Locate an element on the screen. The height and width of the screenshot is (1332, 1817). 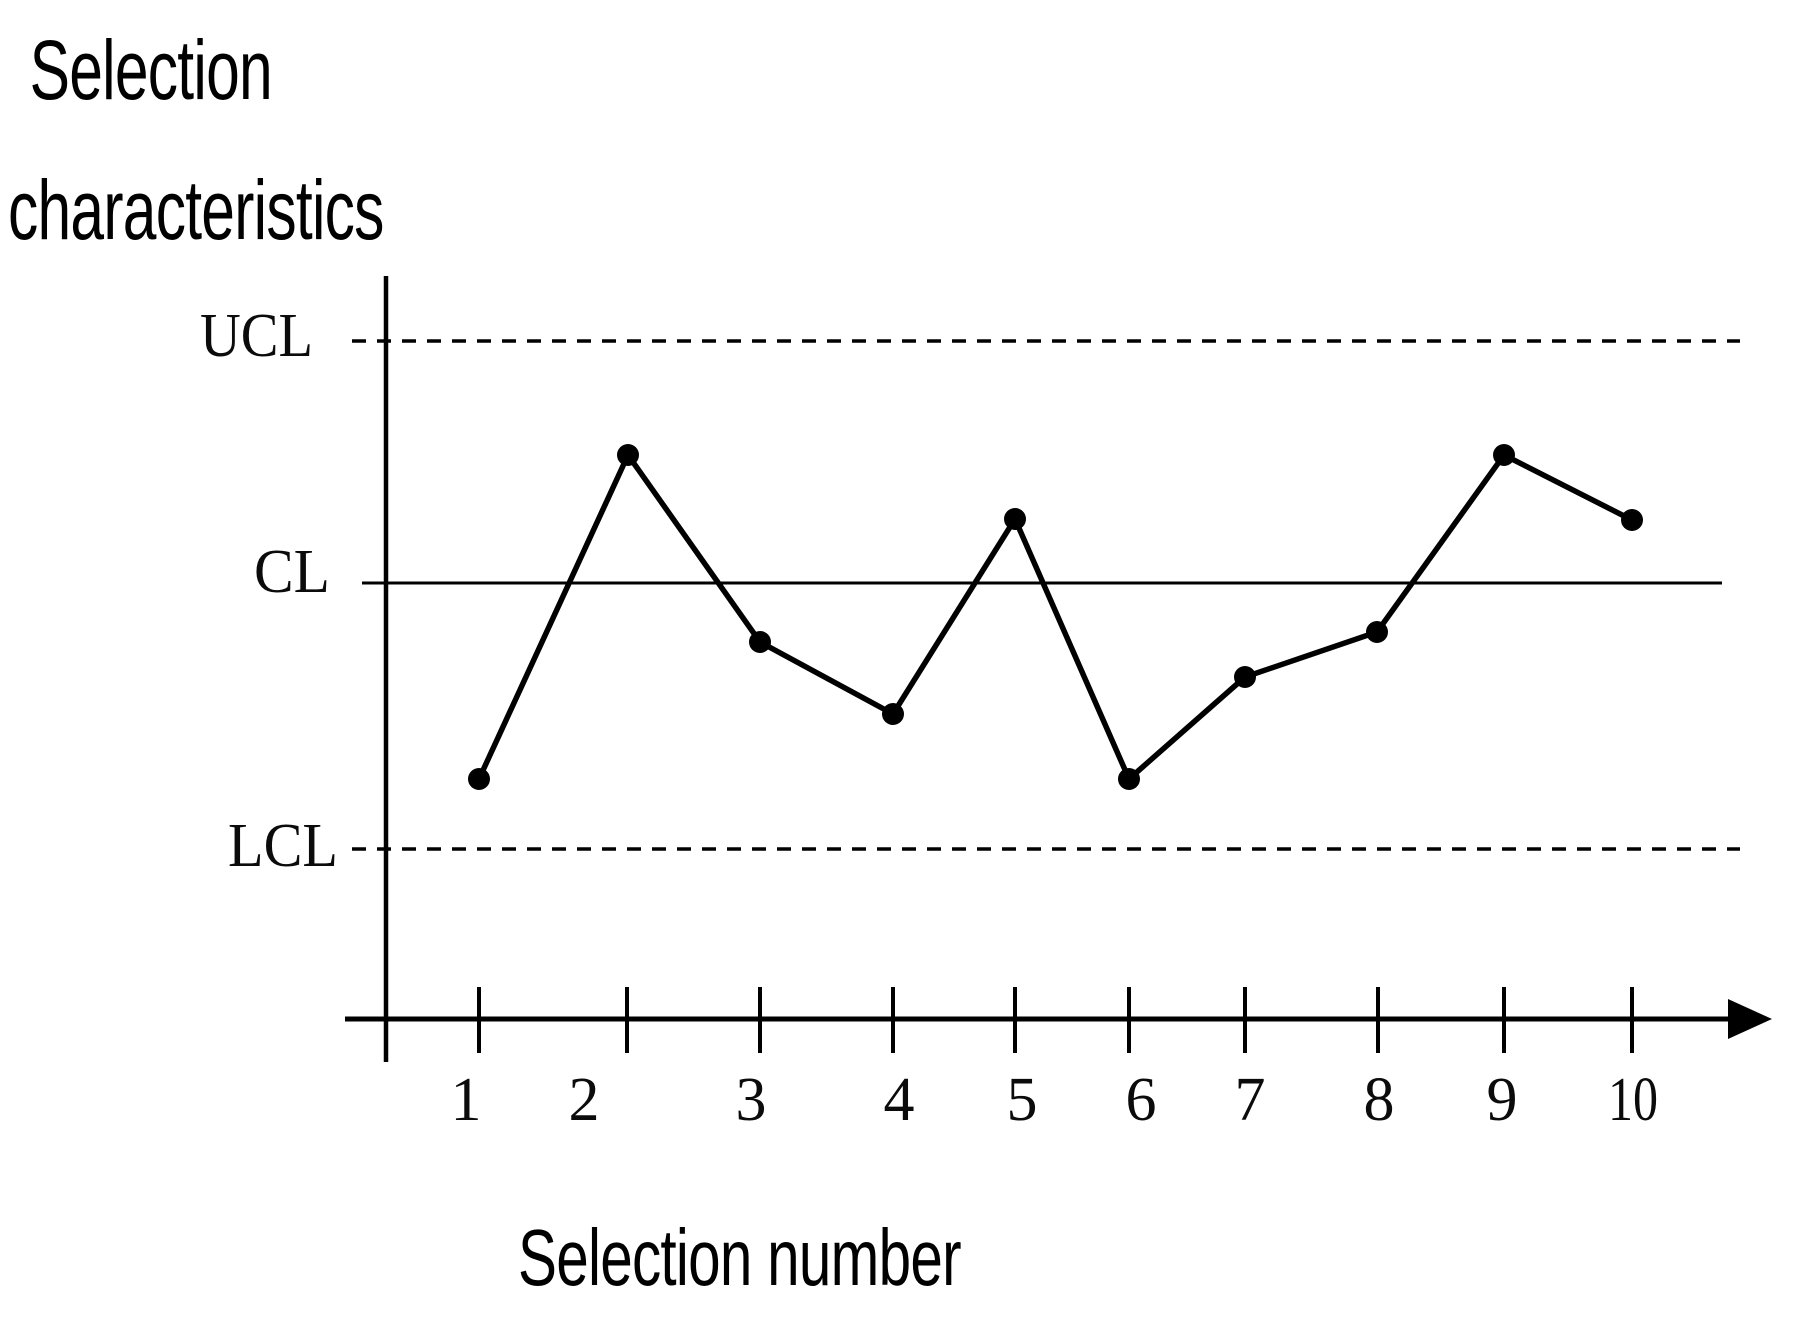
x-tick-label-3: 3 is located at coordinates (751, 1100).